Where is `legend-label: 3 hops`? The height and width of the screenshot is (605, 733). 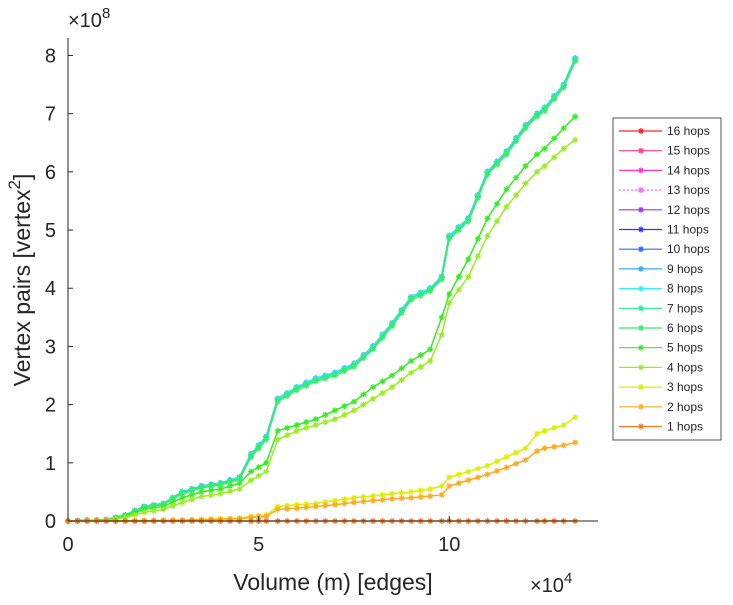 legend-label: 3 hops is located at coordinates (685, 387).